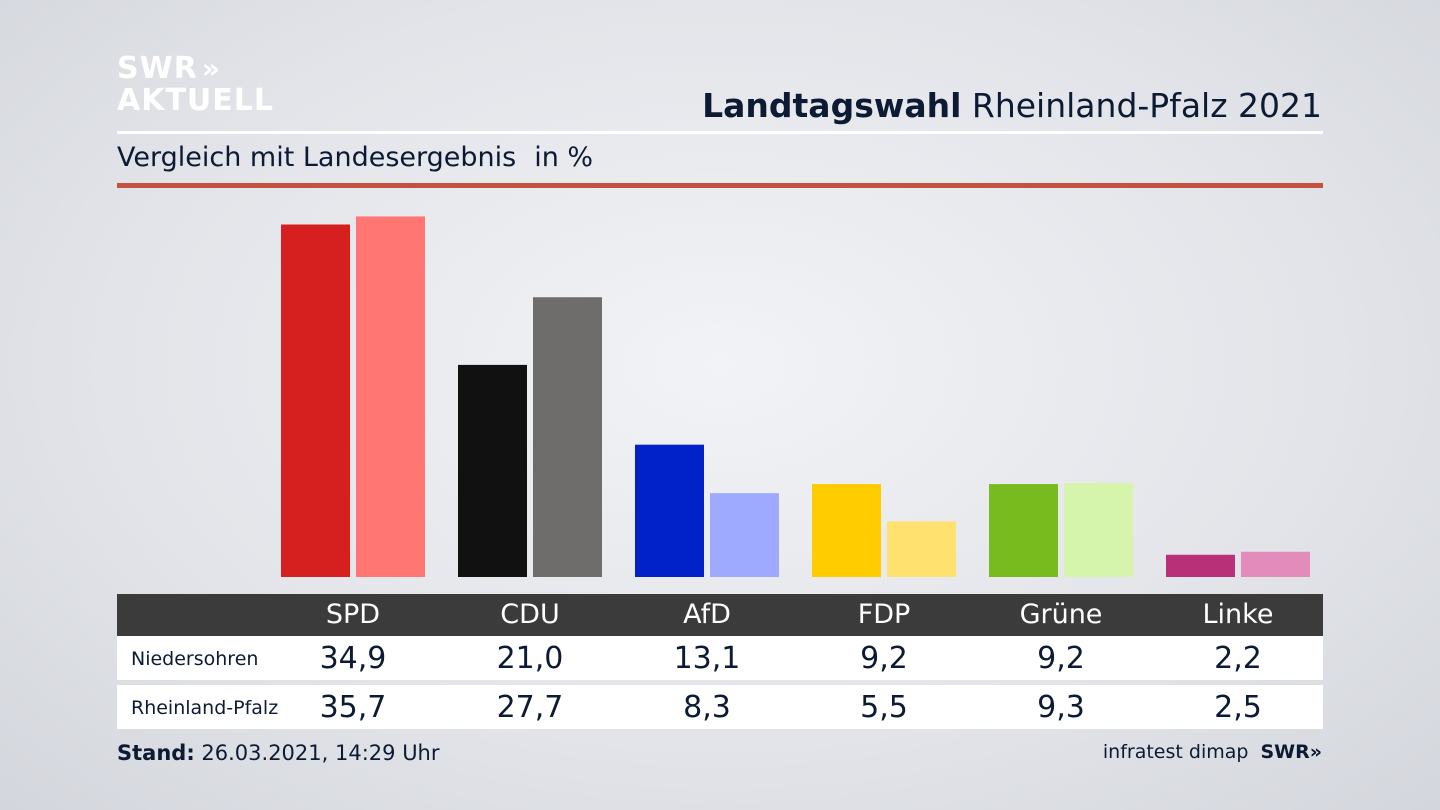 The height and width of the screenshot is (810, 1440). What do you see at coordinates (884, 614) in the screenshot?
I see `category-label: FDP` at bounding box center [884, 614].